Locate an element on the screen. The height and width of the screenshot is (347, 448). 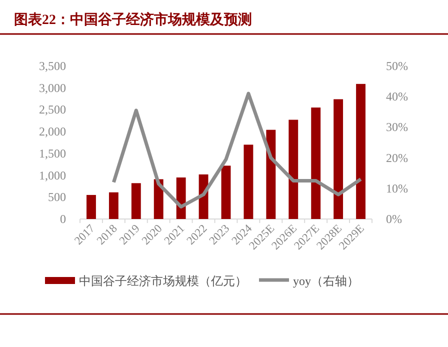
y-tick-label: 500 is located at coordinates (57, 197).